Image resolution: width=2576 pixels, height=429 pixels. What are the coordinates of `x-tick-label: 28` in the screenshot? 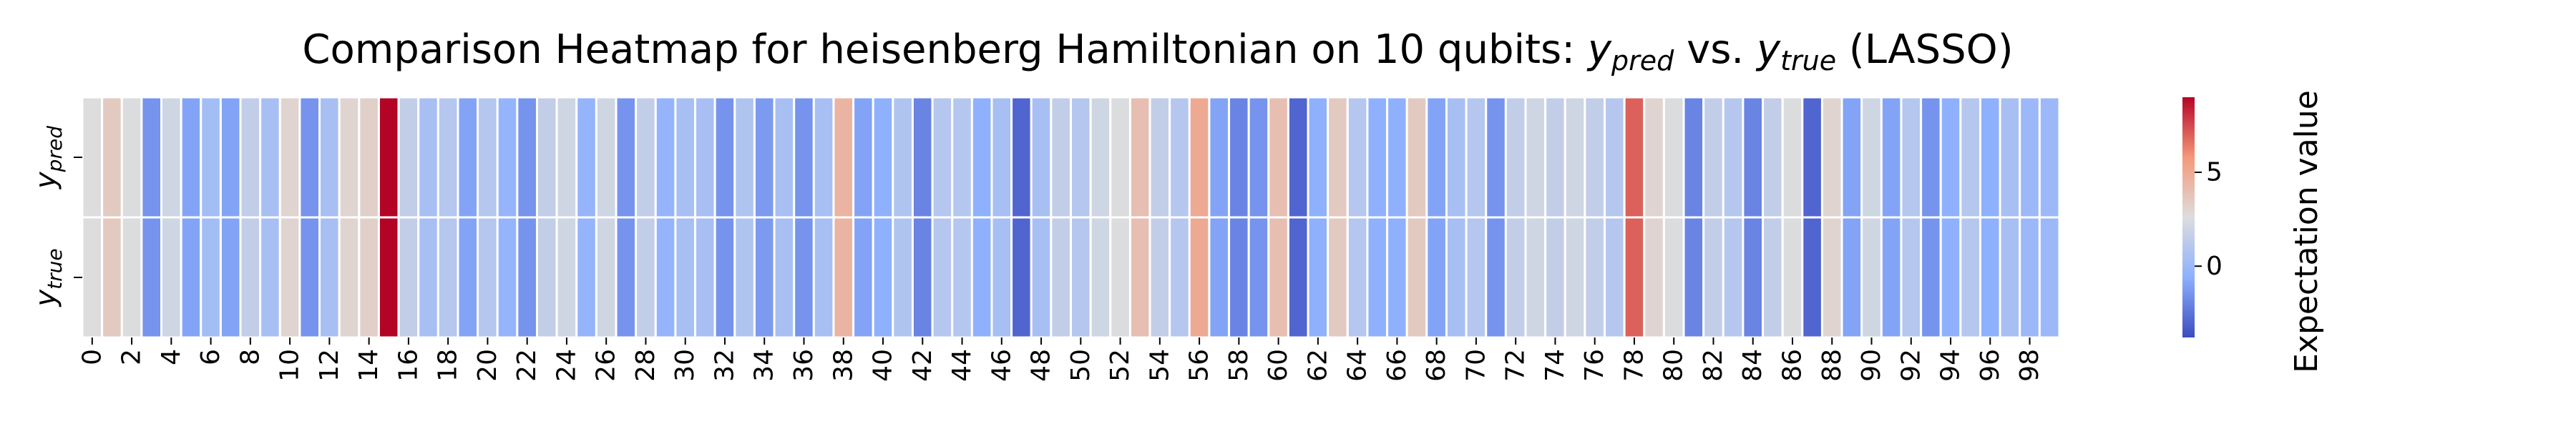 It's located at (645, 365).